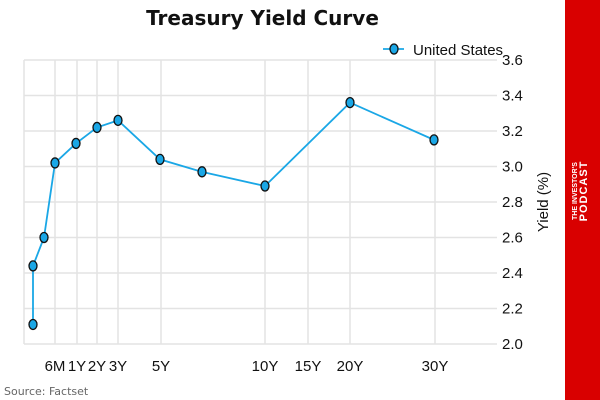 This screenshot has height=400, width=600. What do you see at coordinates (512, 202) in the screenshot?
I see `y-tick-label: 2.8` at bounding box center [512, 202].